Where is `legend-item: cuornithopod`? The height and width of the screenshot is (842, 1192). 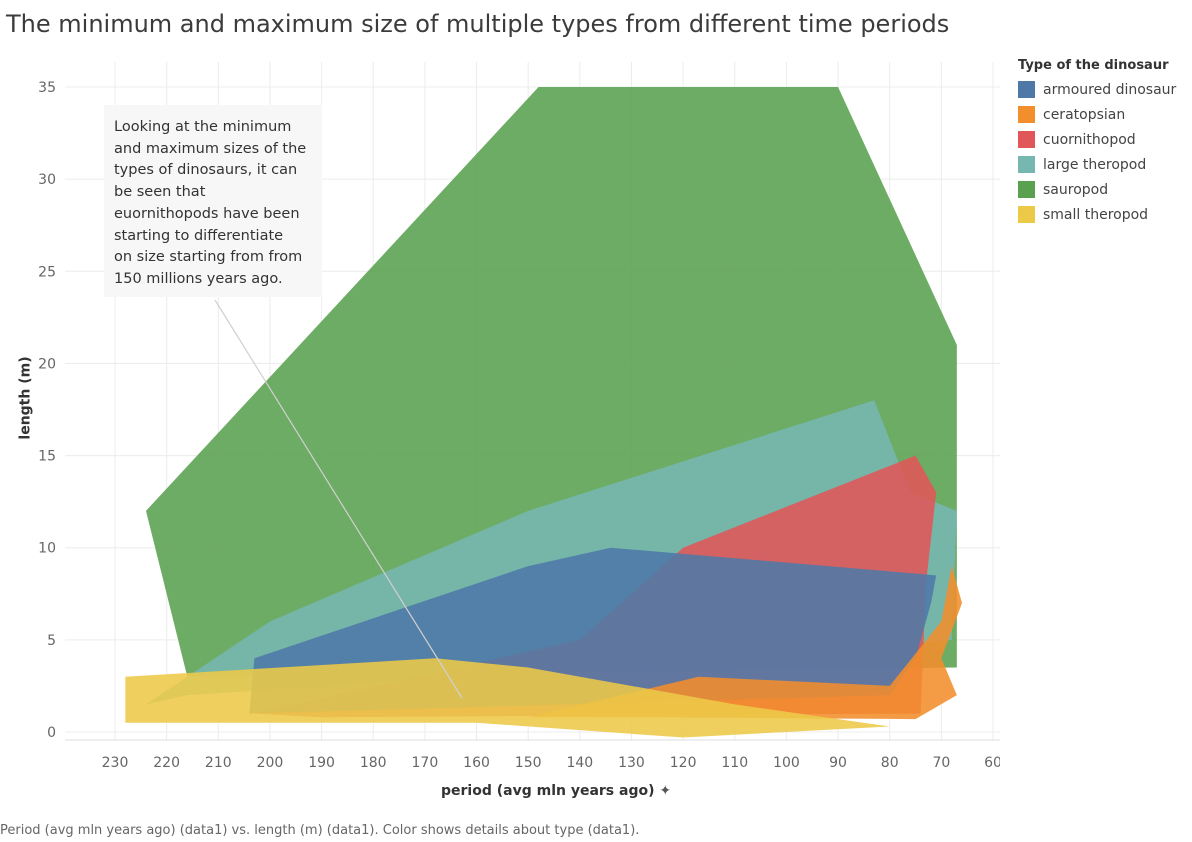 legend-item: cuornithopod is located at coordinates (1103, 139).